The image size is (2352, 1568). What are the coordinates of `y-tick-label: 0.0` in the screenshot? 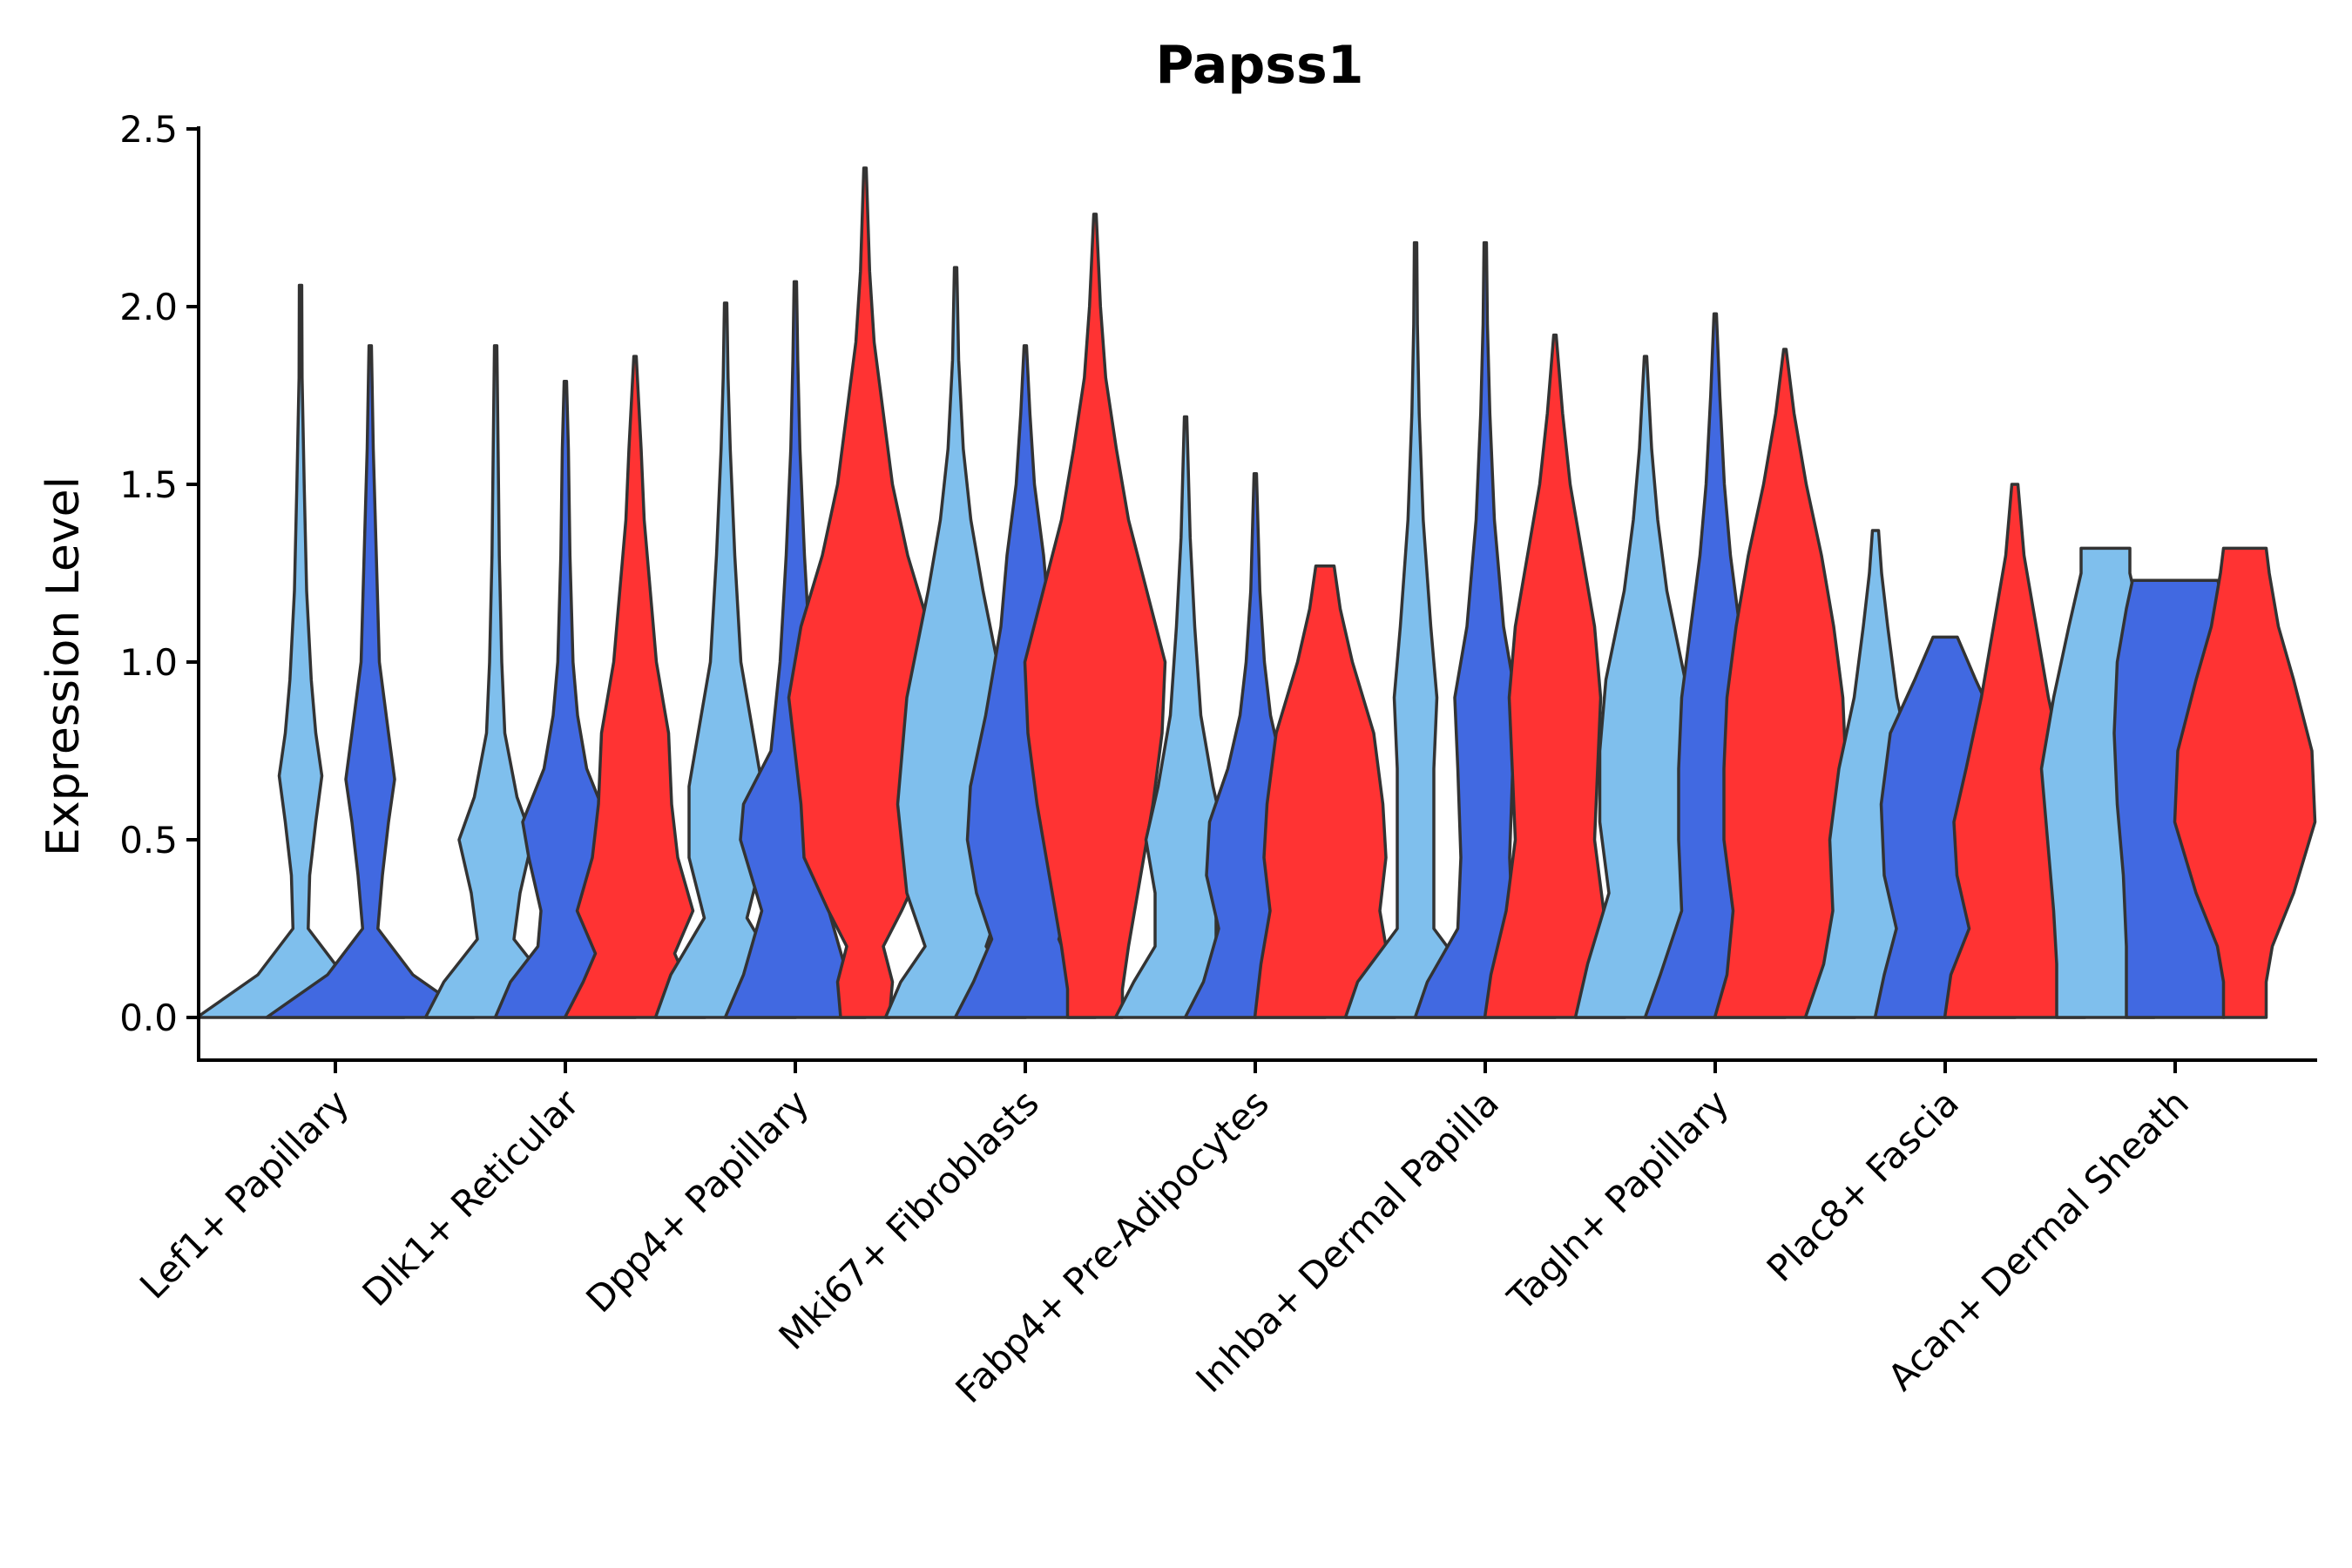 It's located at (148, 1018).